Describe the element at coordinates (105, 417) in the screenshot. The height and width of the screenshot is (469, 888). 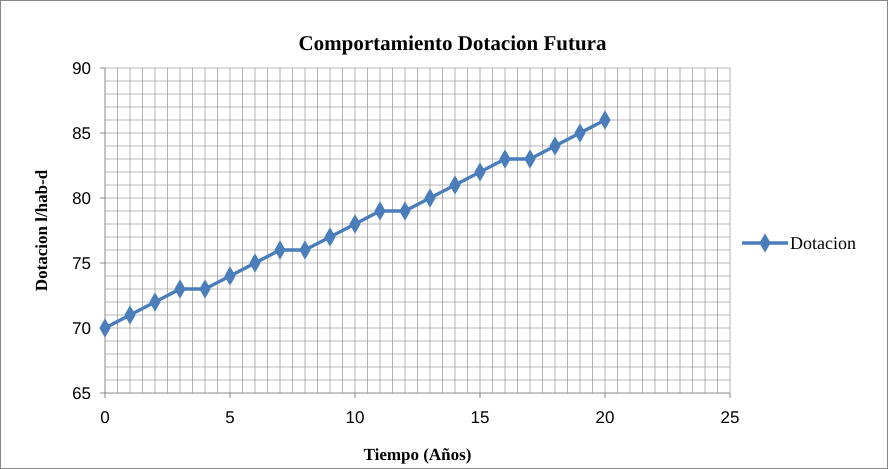
I see `x-tick-label: 0` at that location.